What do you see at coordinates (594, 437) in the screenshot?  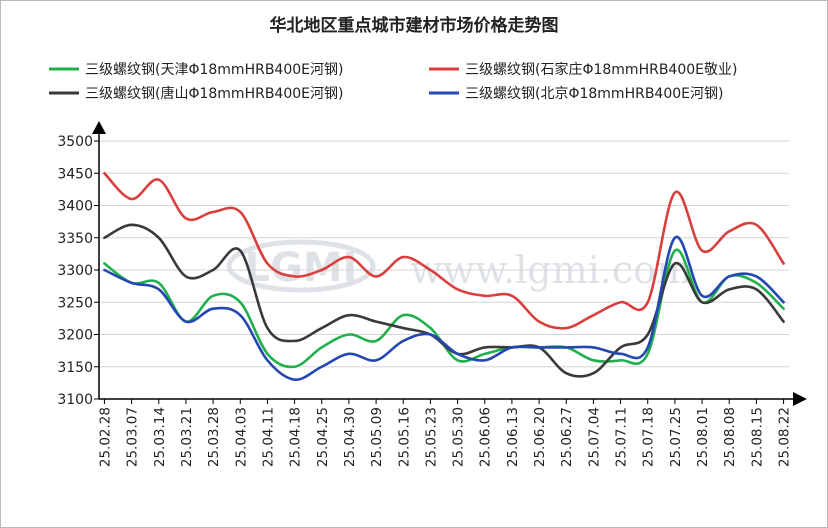 I see `x-tick-label-18: 25.07.04` at bounding box center [594, 437].